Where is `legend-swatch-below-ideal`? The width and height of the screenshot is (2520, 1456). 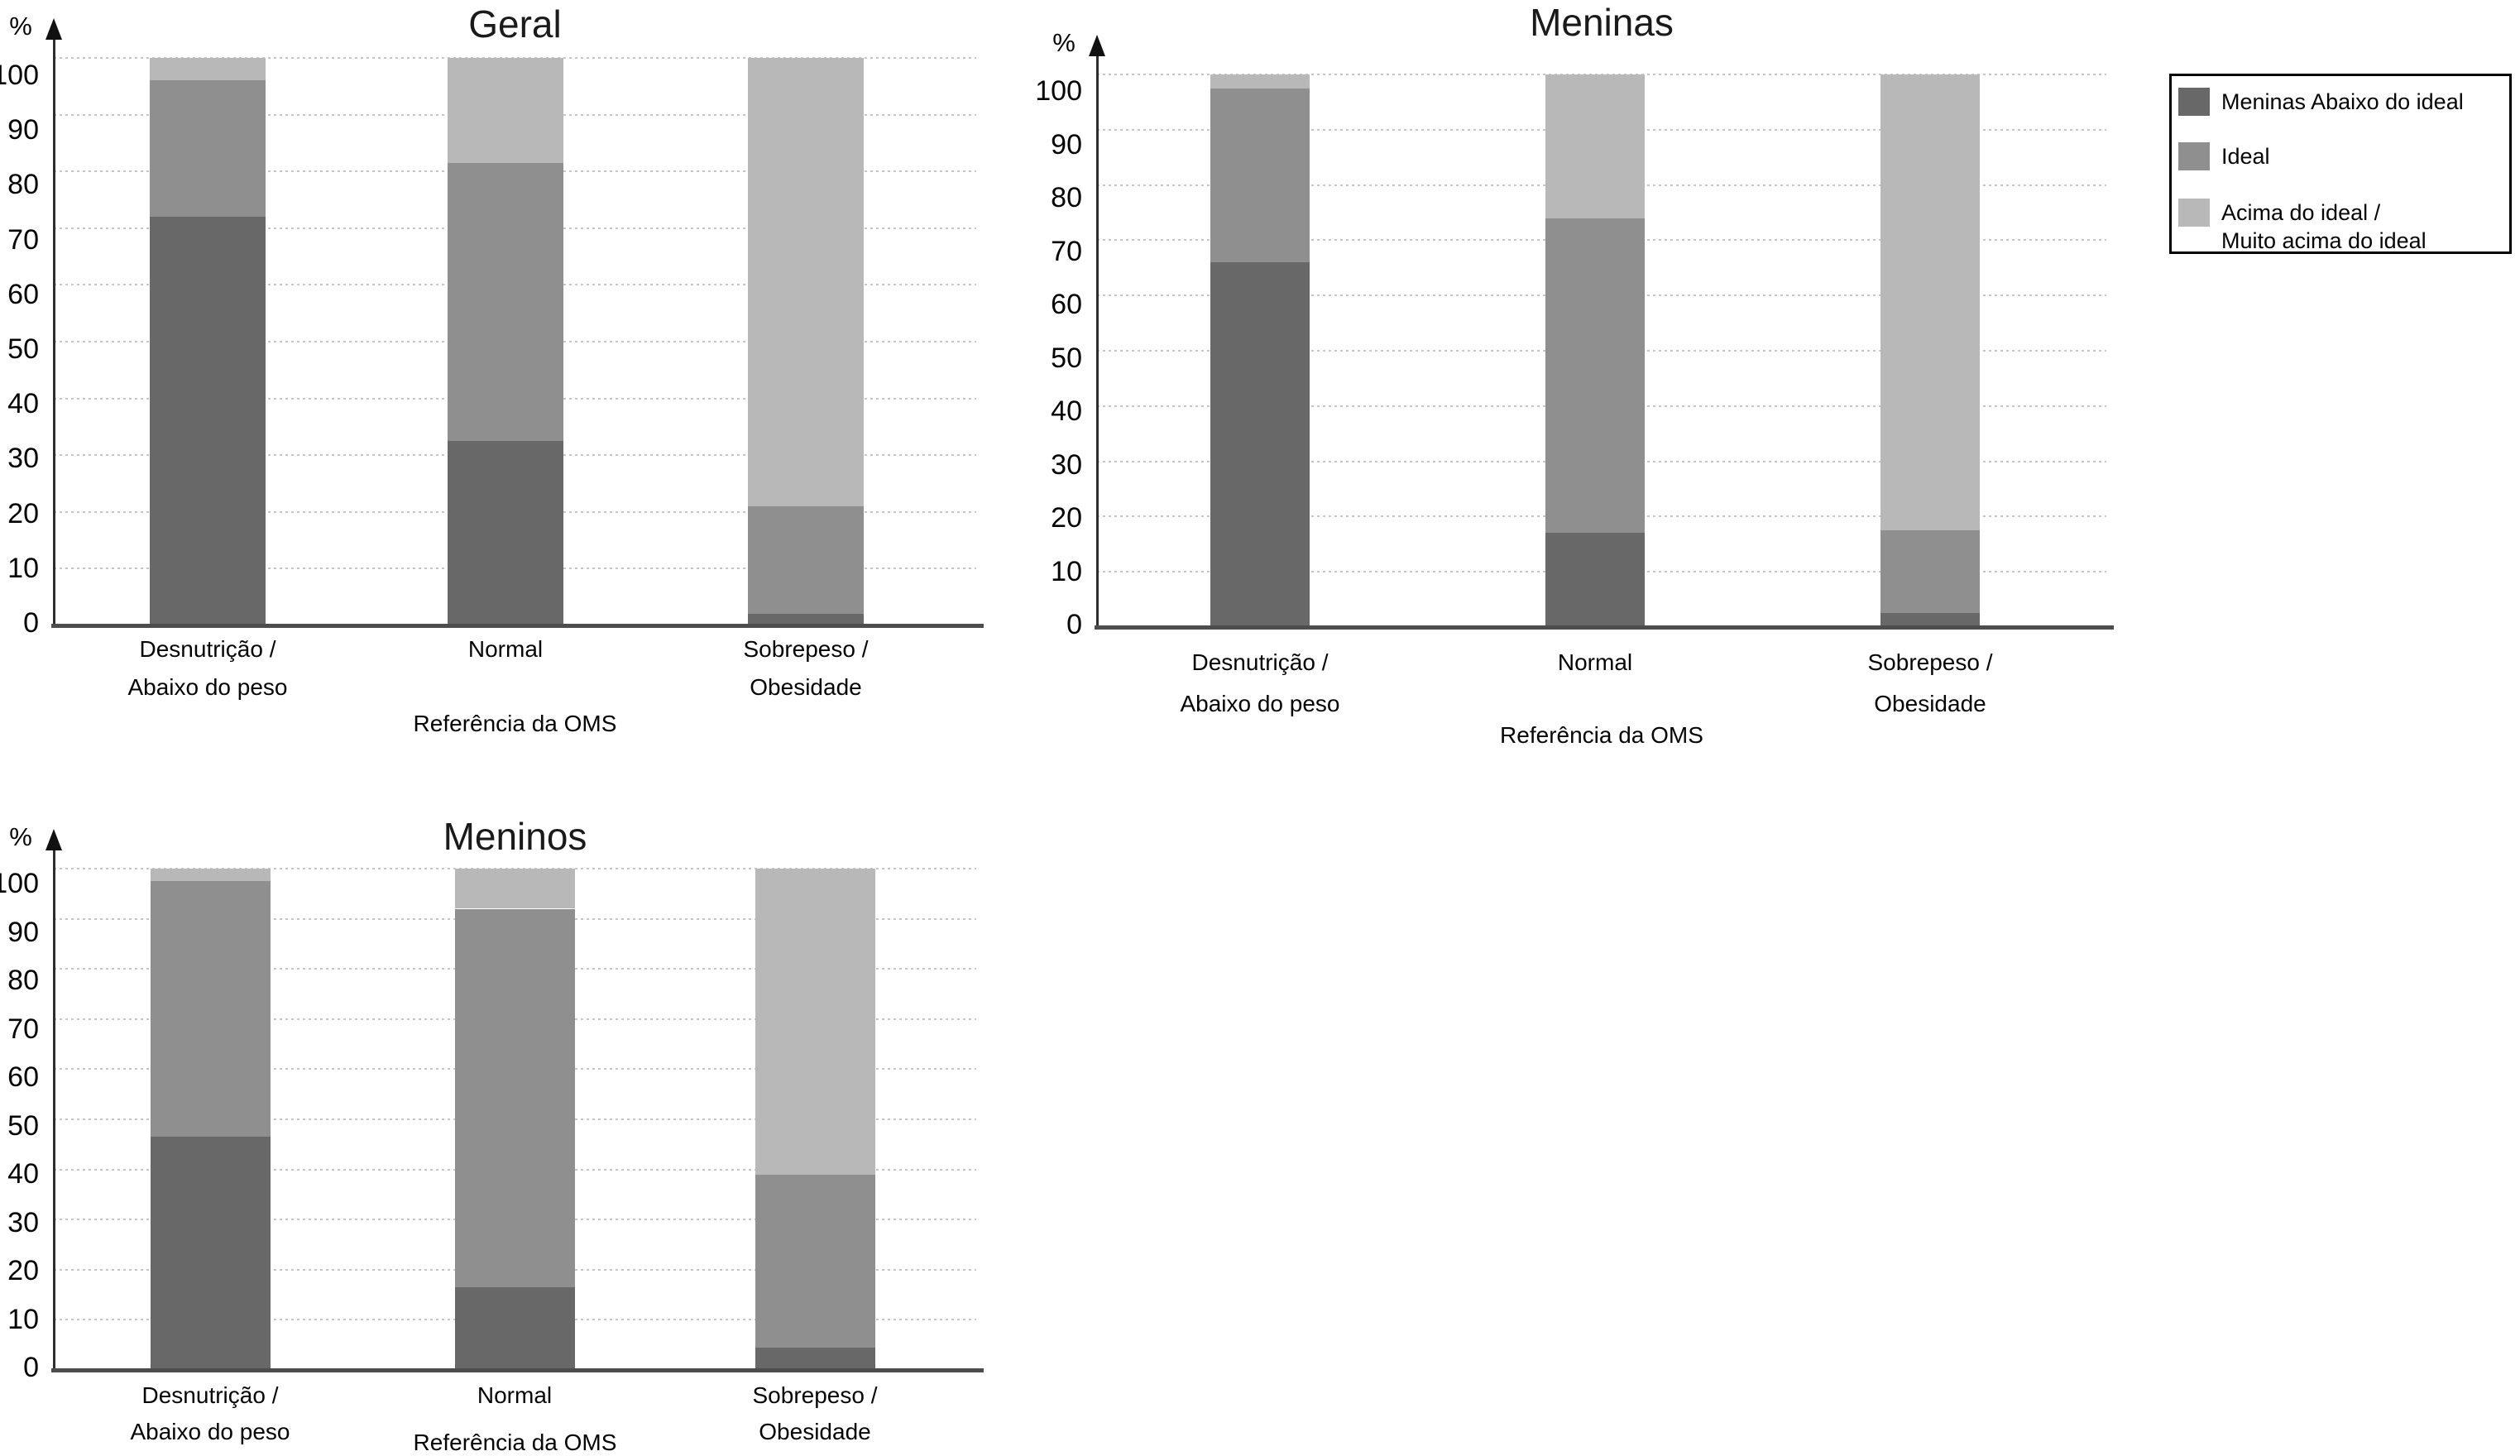
legend-swatch-below-ideal is located at coordinates (2194, 102).